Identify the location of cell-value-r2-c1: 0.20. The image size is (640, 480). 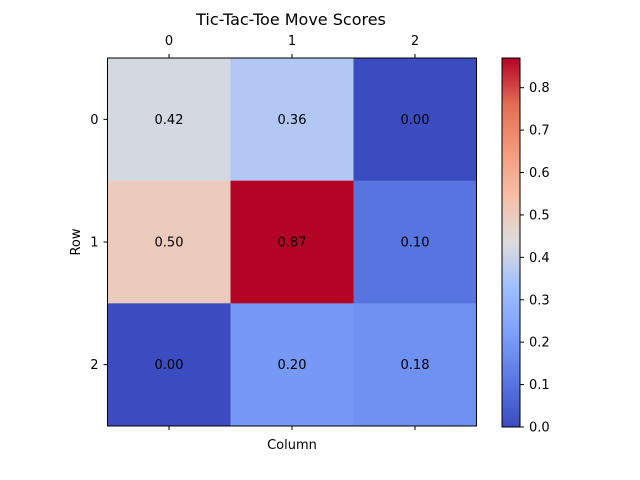
(292, 365).